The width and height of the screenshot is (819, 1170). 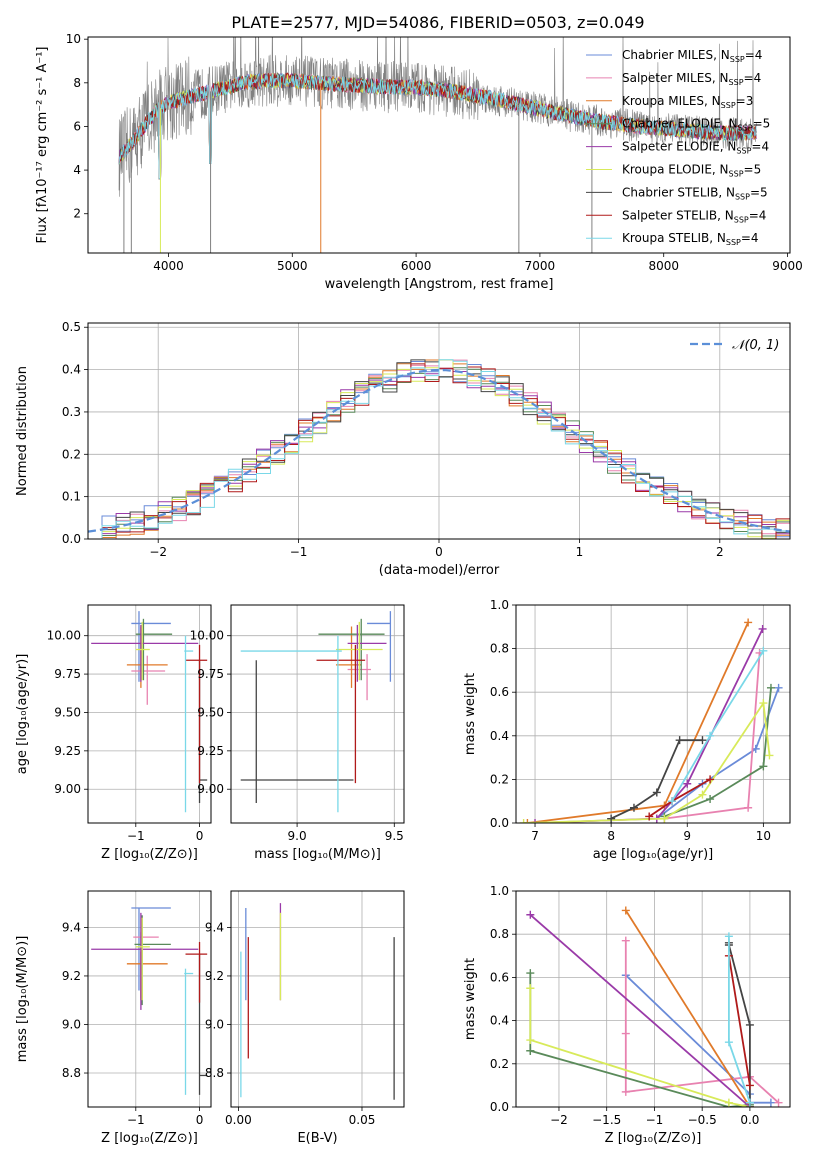 I want to click on legend-model-name: Kroupa STELIB, N, so click(x=674, y=238).